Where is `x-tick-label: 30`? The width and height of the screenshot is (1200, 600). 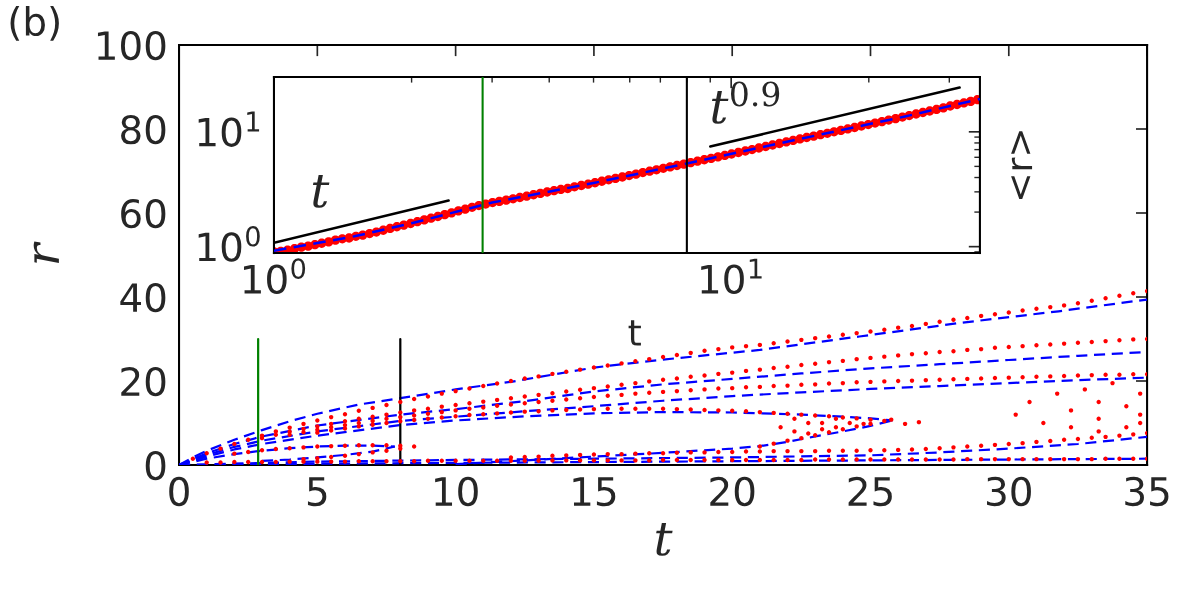
x-tick-label: 30 is located at coordinates (1009, 491).